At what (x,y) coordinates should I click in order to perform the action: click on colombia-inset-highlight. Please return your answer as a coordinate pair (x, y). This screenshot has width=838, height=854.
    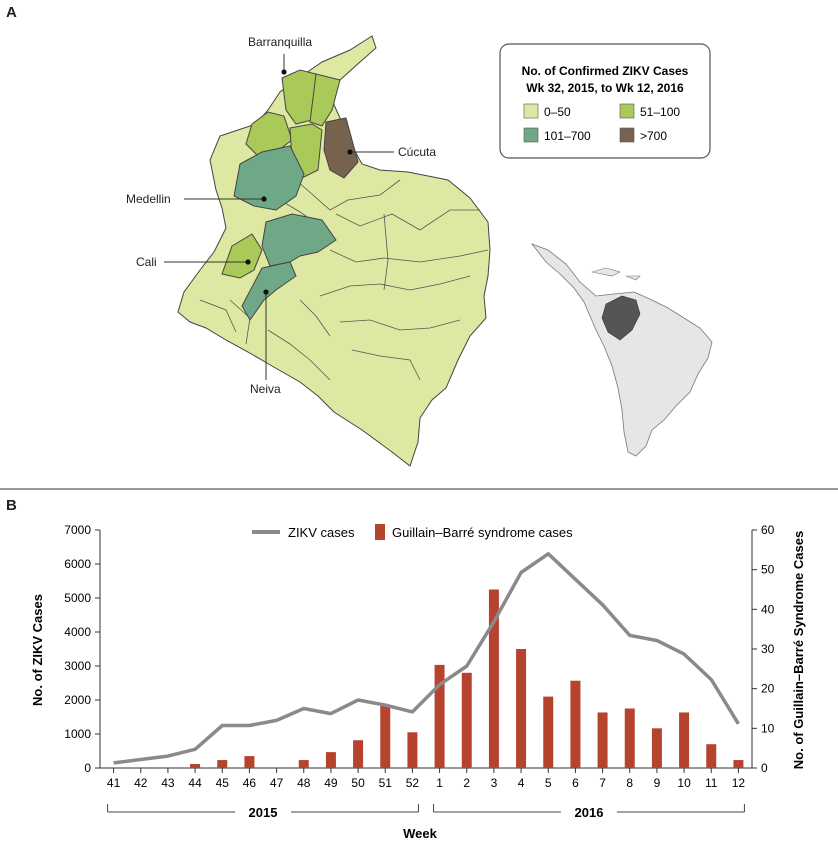
    Looking at the image, I should click on (621, 318).